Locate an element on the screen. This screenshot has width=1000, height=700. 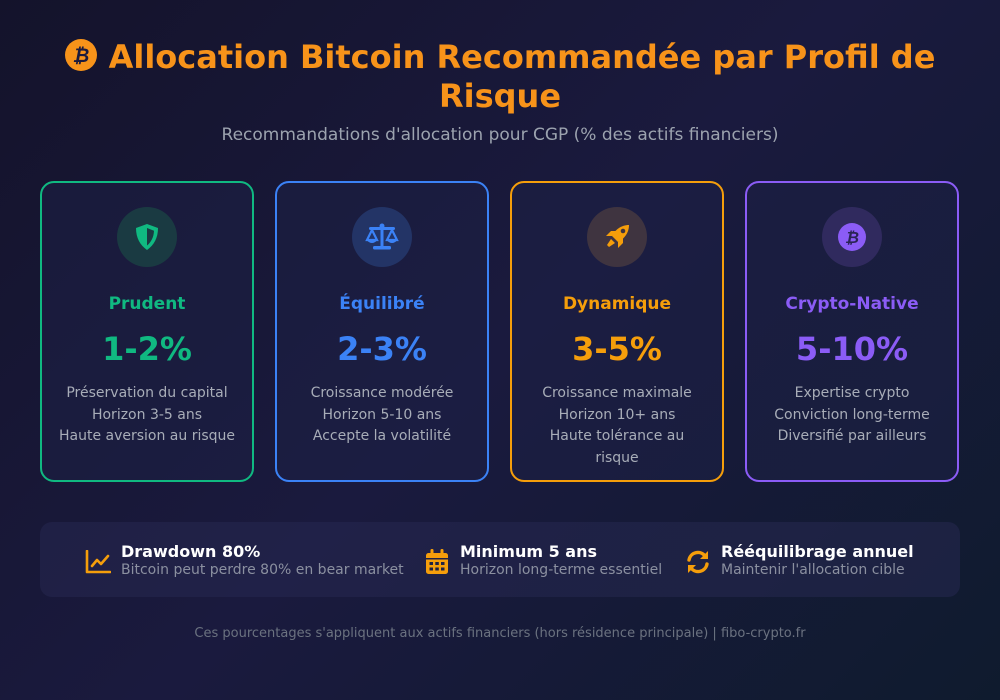
allocation-value: 1-2% is located at coordinates (147, 349).